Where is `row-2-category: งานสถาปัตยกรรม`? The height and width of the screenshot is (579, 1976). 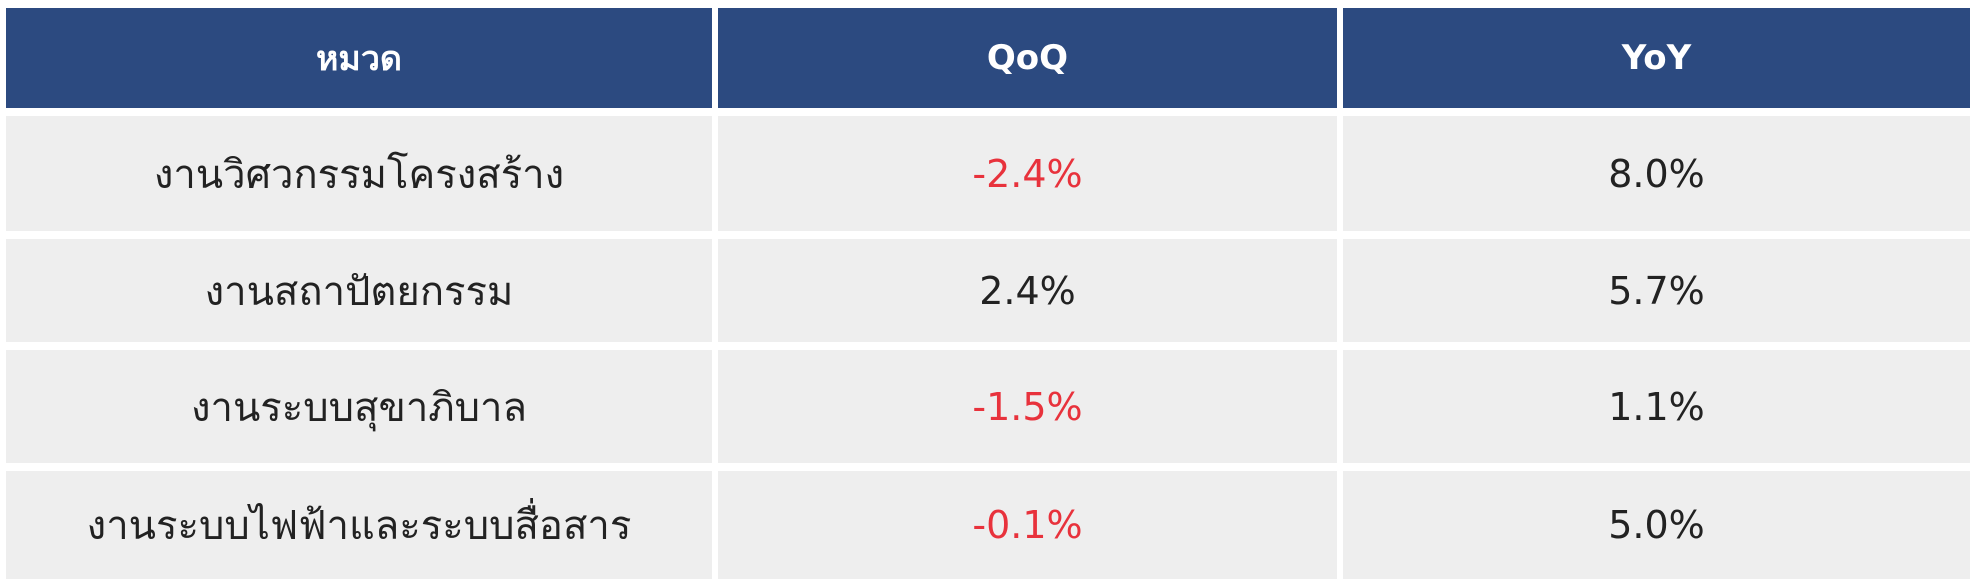
row-2-category: งานสถาปัตยกรรม is located at coordinates (359, 290).